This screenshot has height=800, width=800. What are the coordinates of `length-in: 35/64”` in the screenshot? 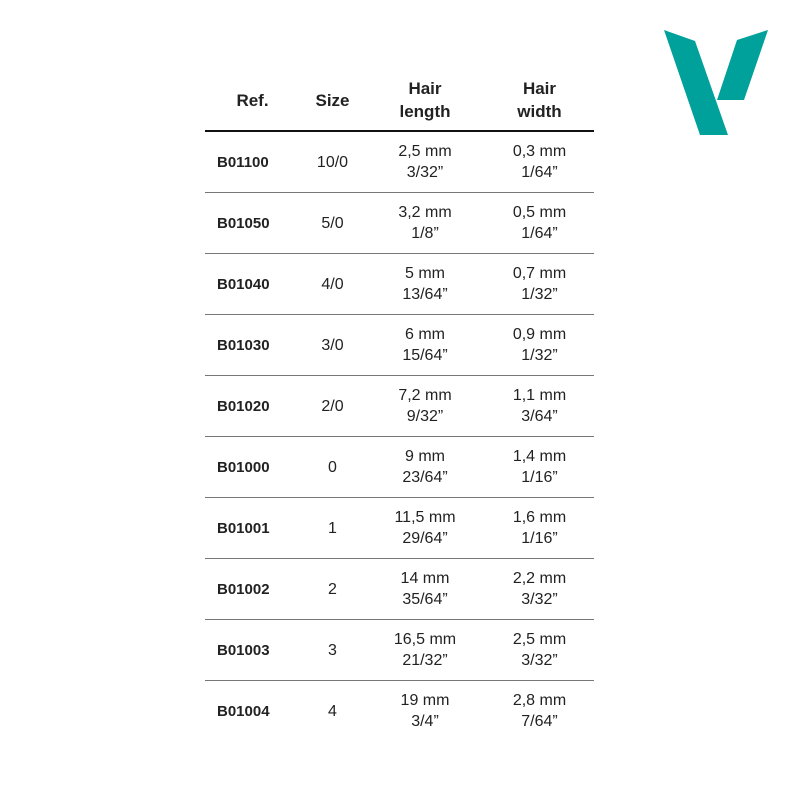 It's located at (425, 599).